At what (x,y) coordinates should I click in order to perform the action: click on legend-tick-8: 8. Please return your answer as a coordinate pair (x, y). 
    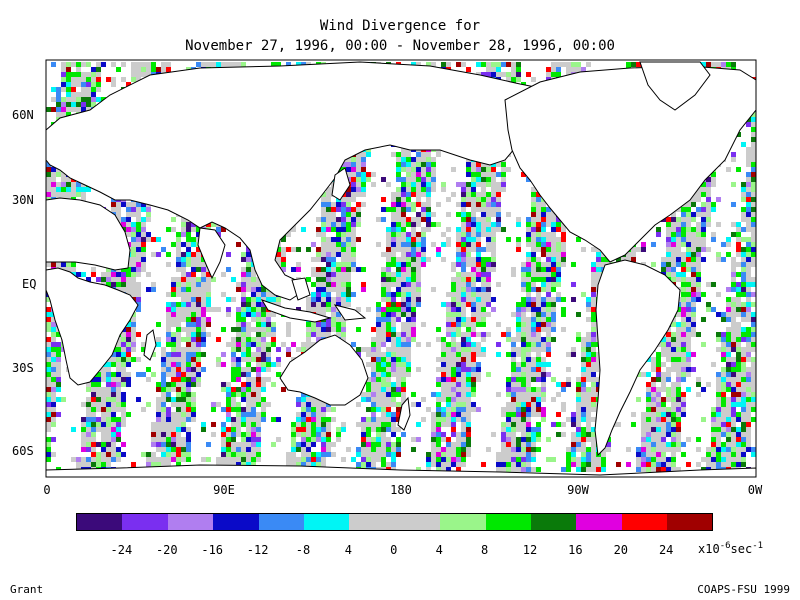
    Looking at the image, I should click on (484, 550).